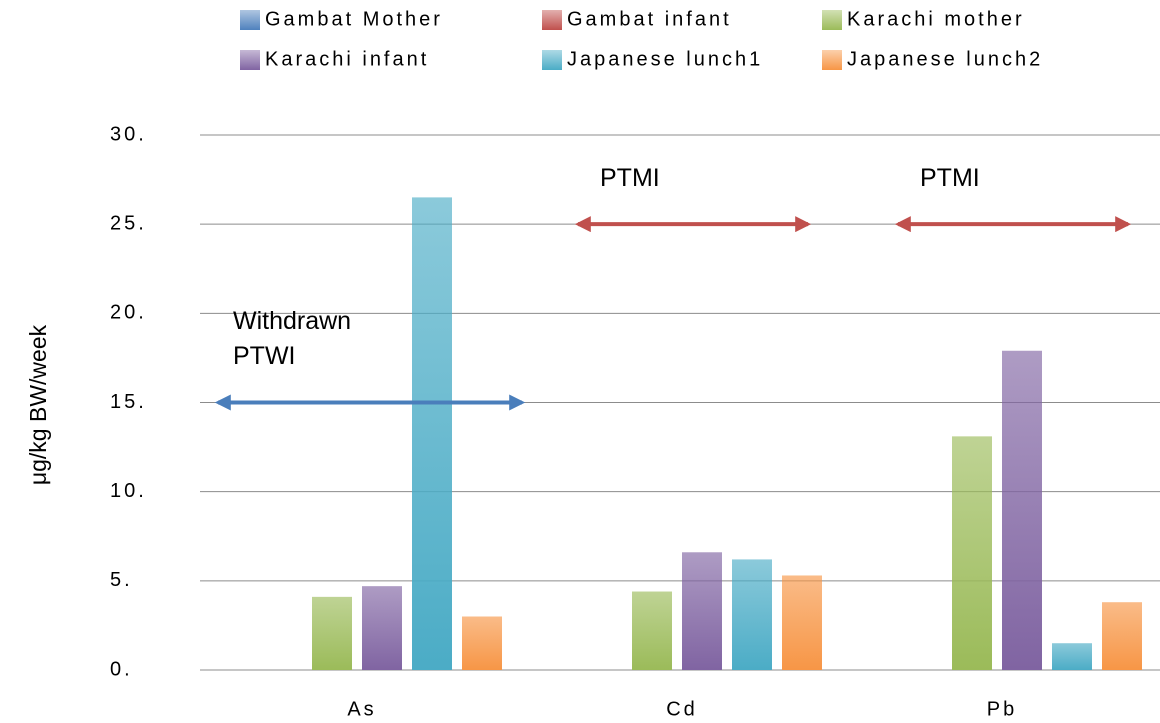 The width and height of the screenshot is (1160, 723). Describe the element at coordinates (665, 59) in the screenshot. I see `legend-label: Japanese lunch1` at that location.